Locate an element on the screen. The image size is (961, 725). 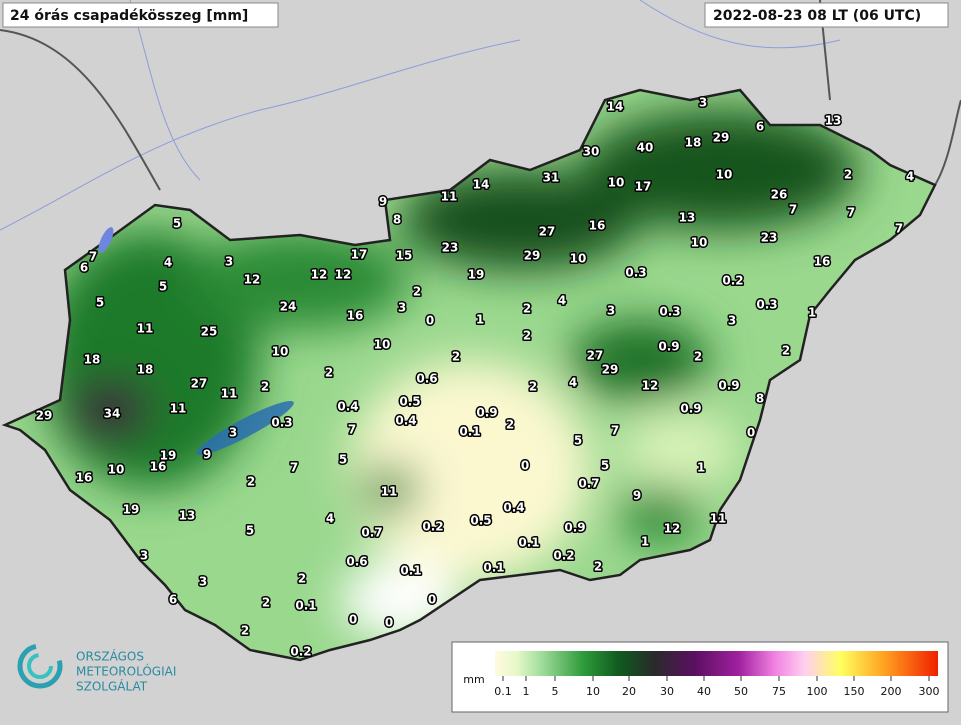
logo: ORSZÁGOS METEOROLÓGIAI SZOLGÁLAT is located at coordinates (96, 668).